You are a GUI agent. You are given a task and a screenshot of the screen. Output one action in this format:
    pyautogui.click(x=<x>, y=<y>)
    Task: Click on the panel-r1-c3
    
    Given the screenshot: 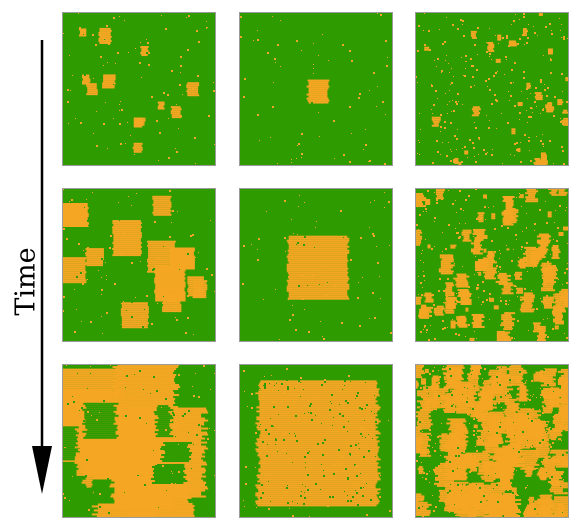 What is the action you would take?
    pyautogui.click(x=492, y=89)
    